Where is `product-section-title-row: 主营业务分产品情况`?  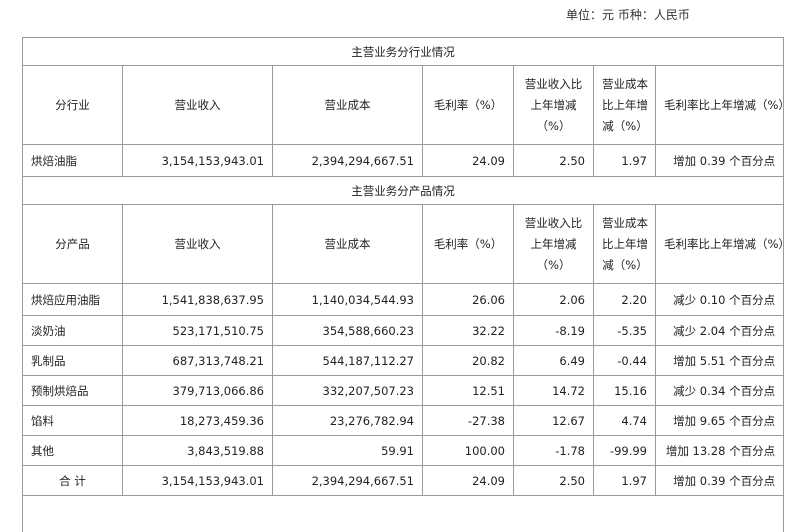
product-section-title-row: 主营业务分产品情况 is located at coordinates (403, 191).